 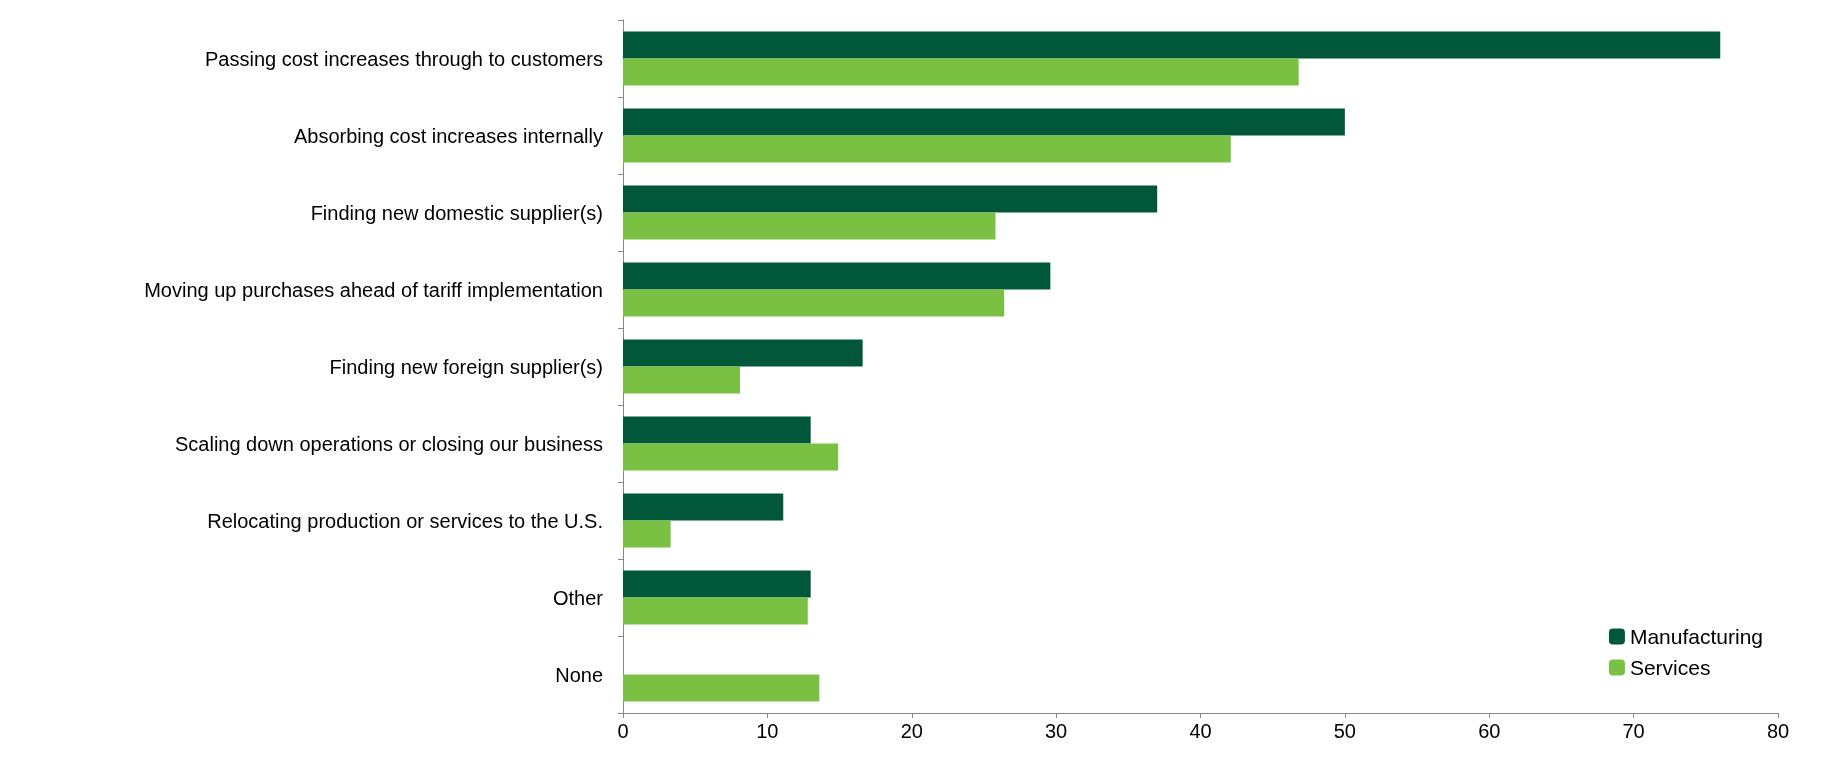 I want to click on legend-label: Manufacturing, so click(x=1696, y=636).